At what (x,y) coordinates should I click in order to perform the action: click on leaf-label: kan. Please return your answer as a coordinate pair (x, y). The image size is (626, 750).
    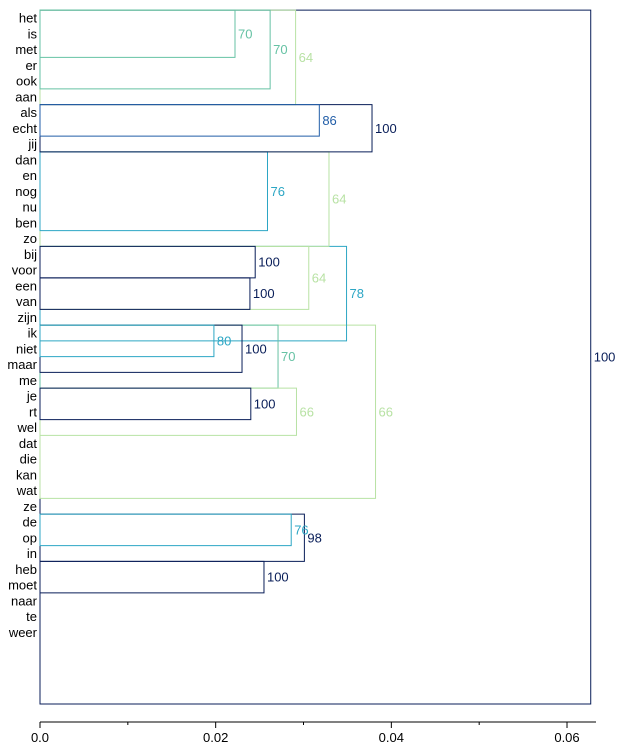
    Looking at the image, I should click on (26, 474).